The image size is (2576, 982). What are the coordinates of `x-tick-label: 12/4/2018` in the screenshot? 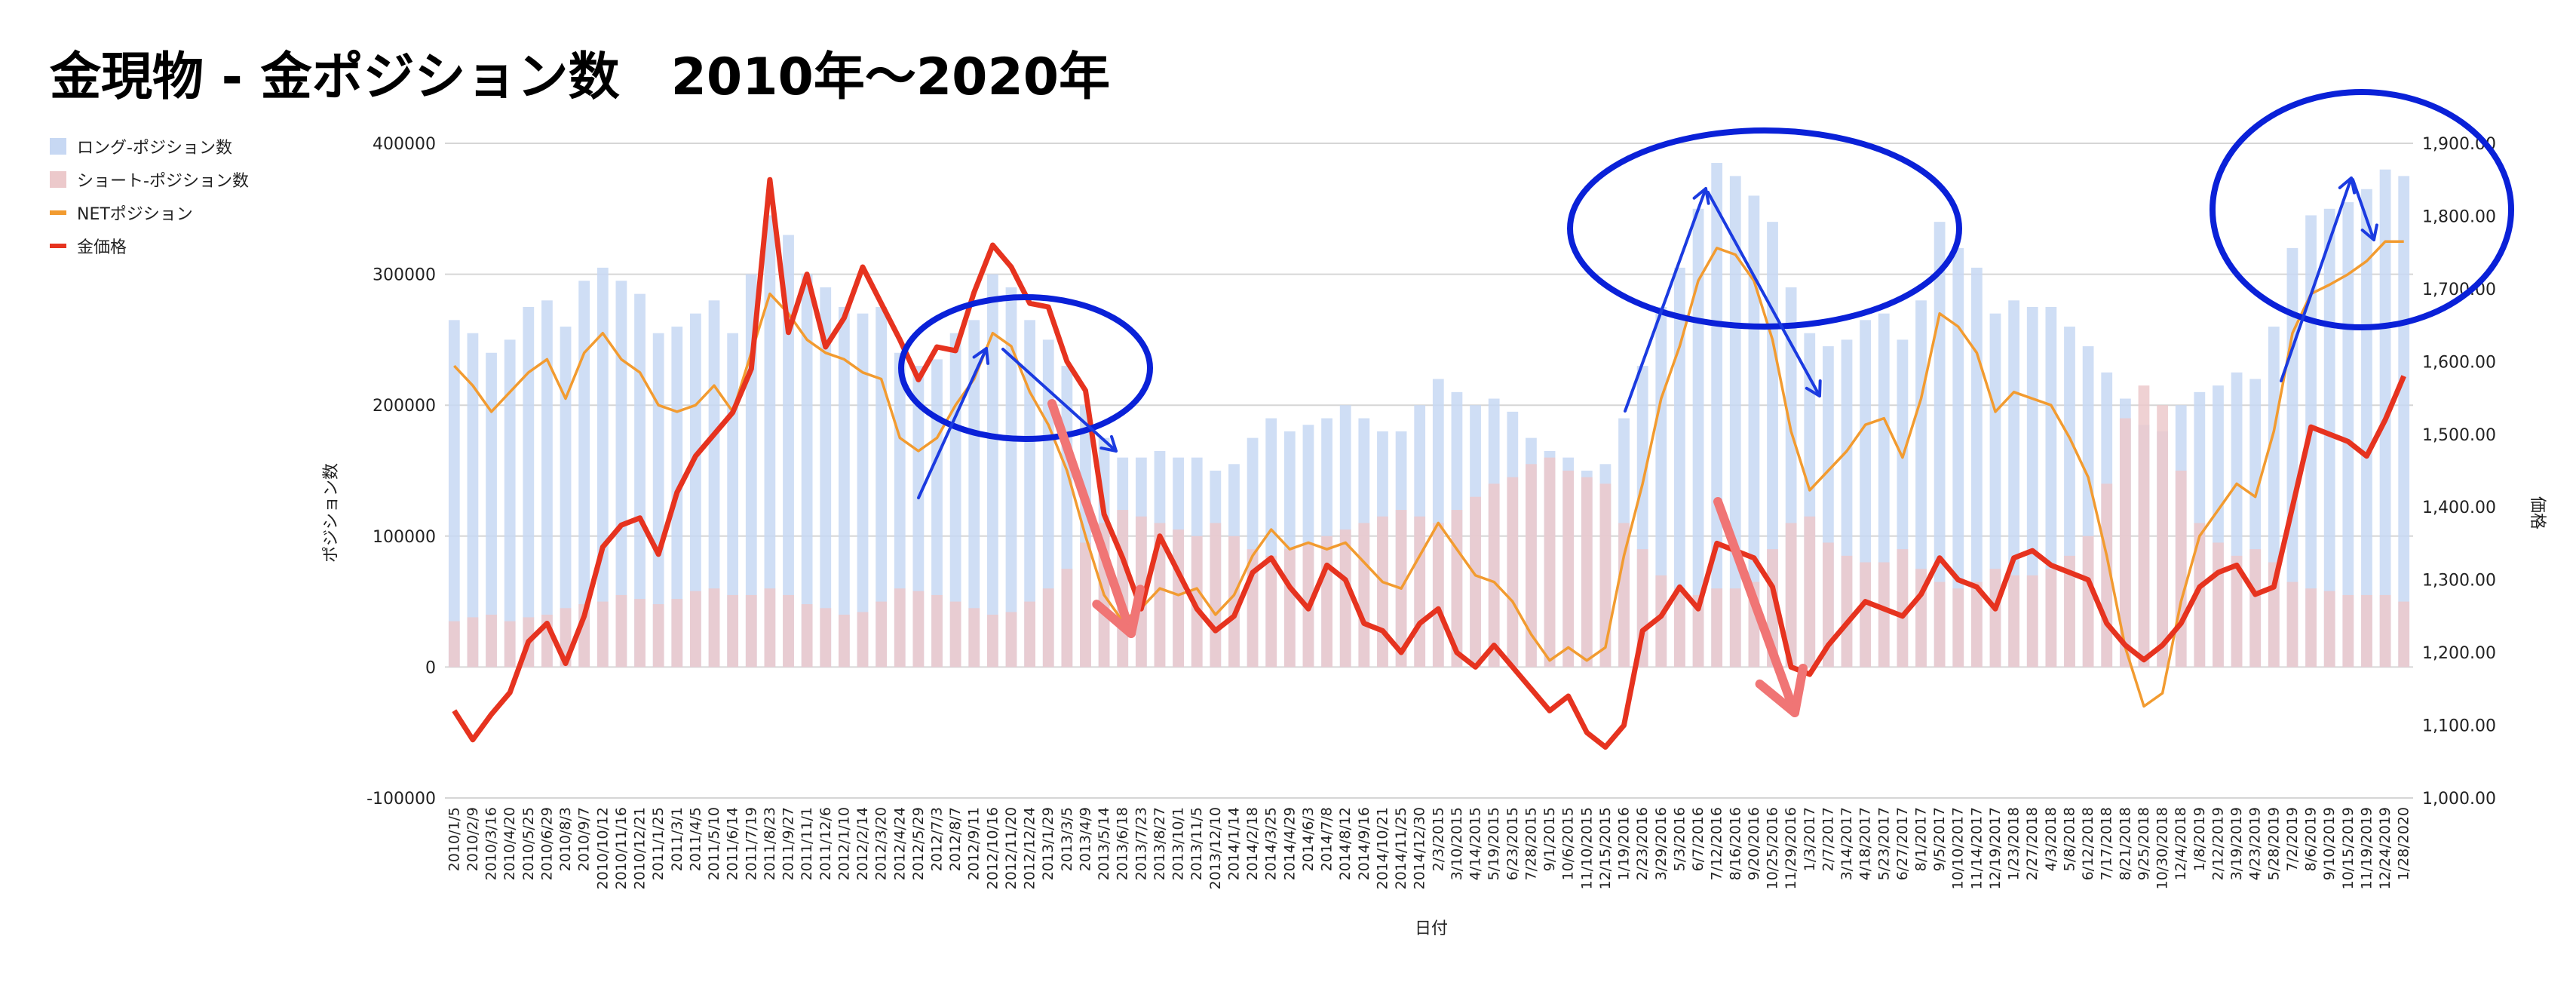 It's located at (2181, 844).